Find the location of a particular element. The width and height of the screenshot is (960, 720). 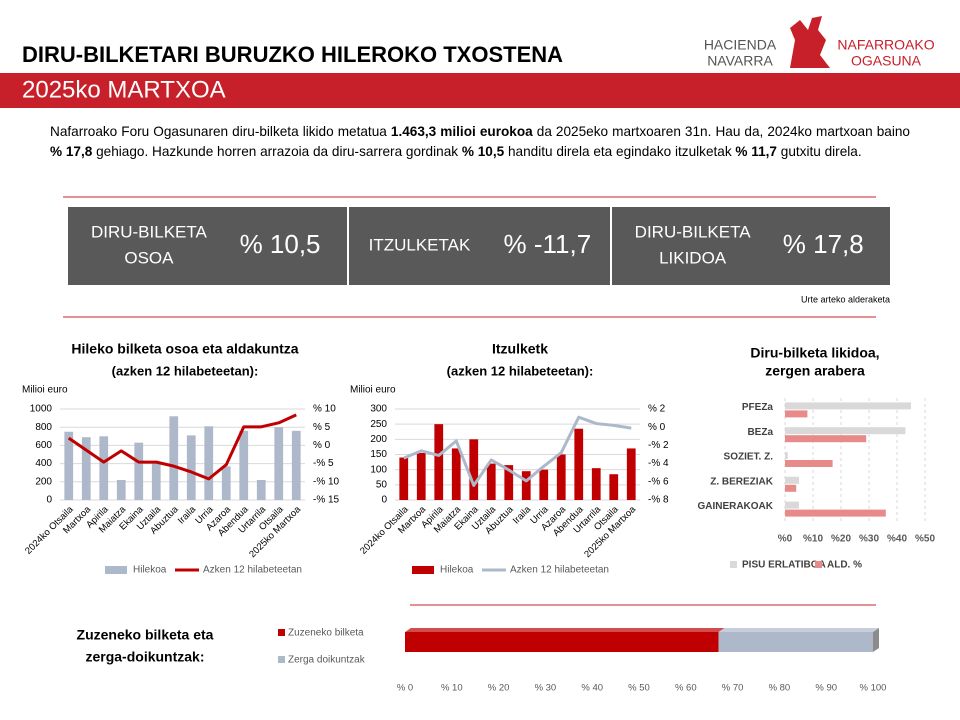

logo-text: HACIENDA is located at coordinates (740, 45).